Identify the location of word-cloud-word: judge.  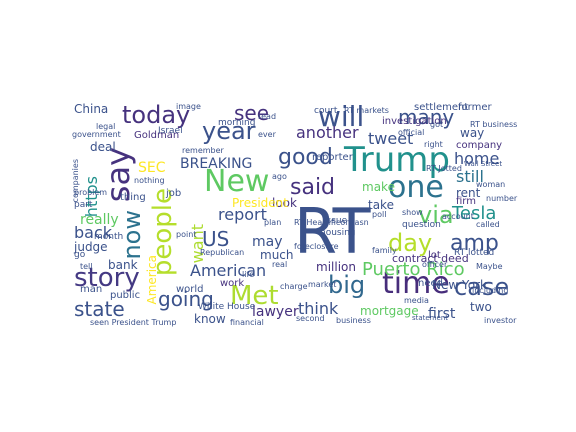
(91, 247).